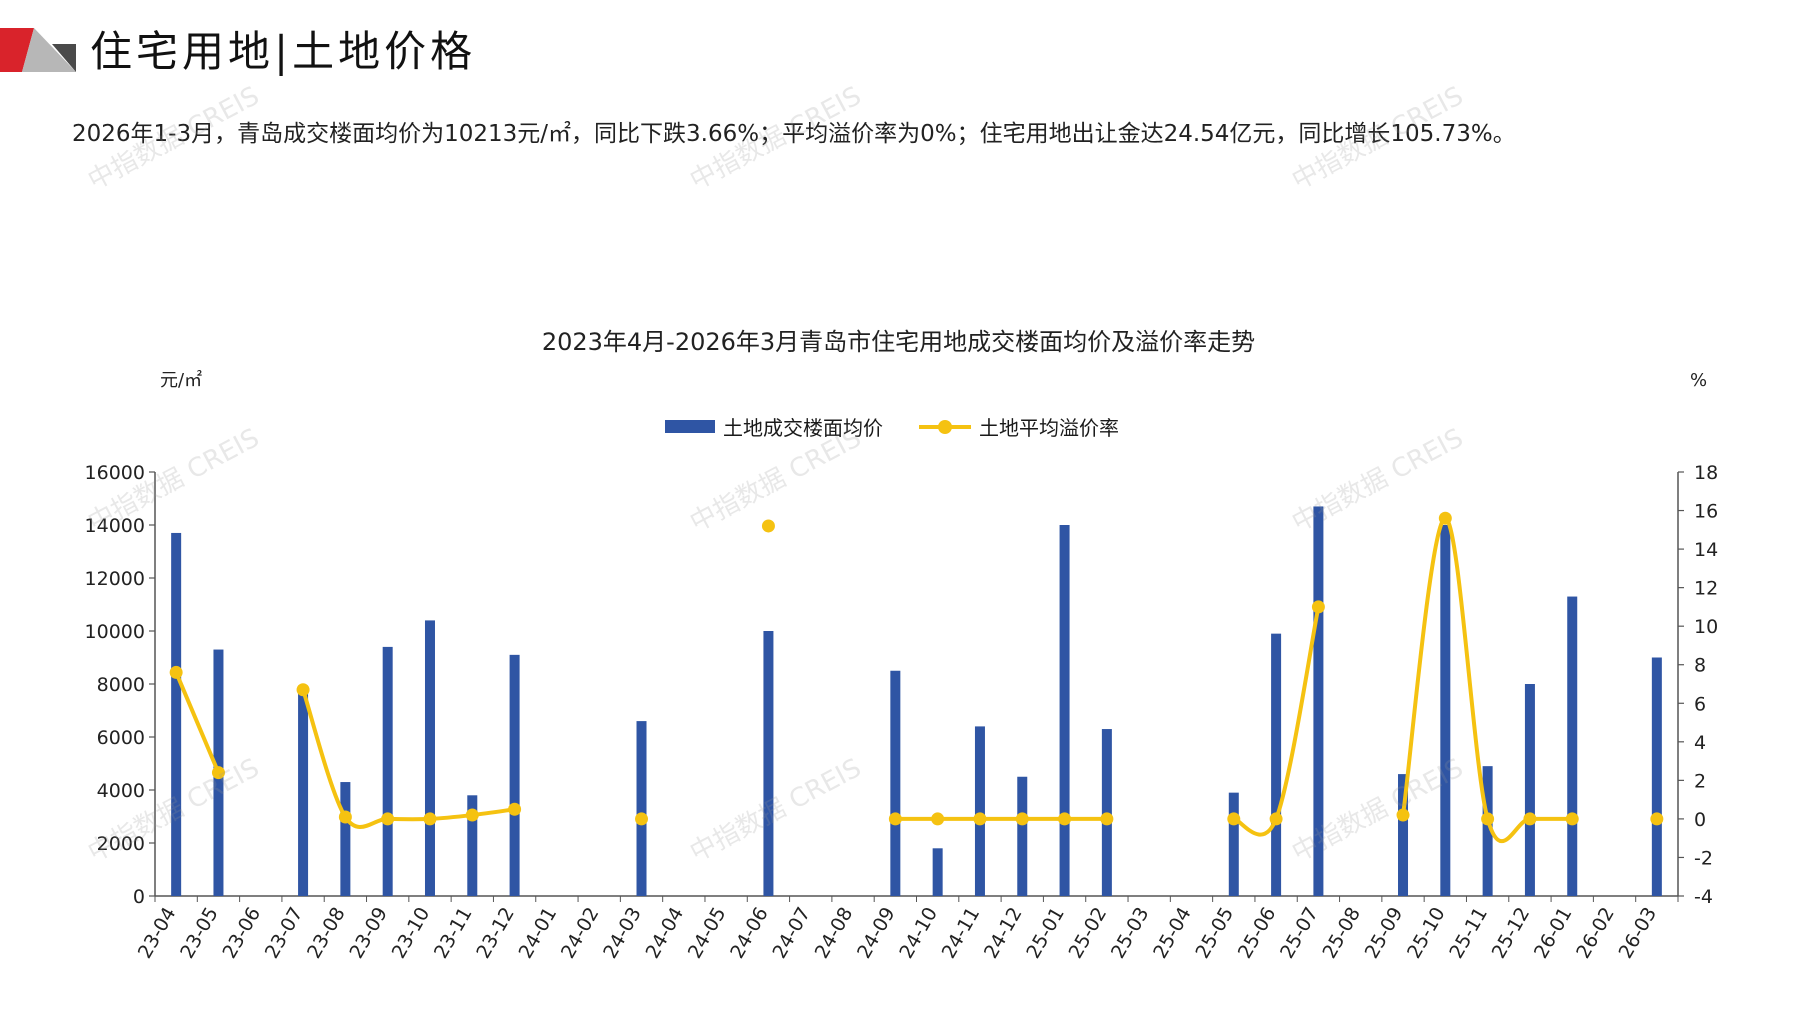  What do you see at coordinates (1130, 933) in the screenshot?
I see `x-tick-label: 25-03` at bounding box center [1130, 933].